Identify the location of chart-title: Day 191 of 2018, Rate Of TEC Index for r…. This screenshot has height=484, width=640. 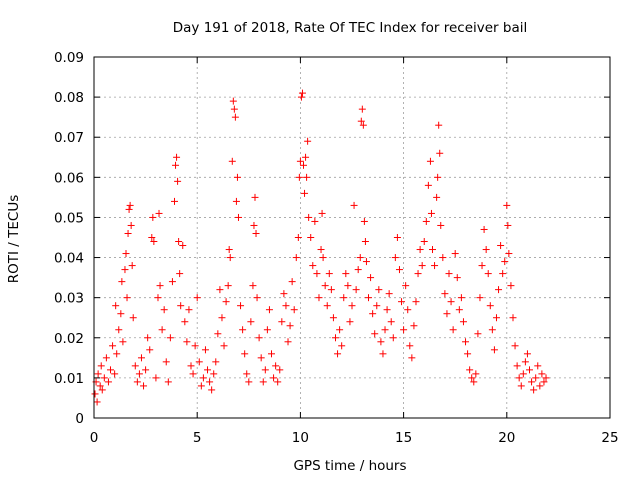
(350, 28).